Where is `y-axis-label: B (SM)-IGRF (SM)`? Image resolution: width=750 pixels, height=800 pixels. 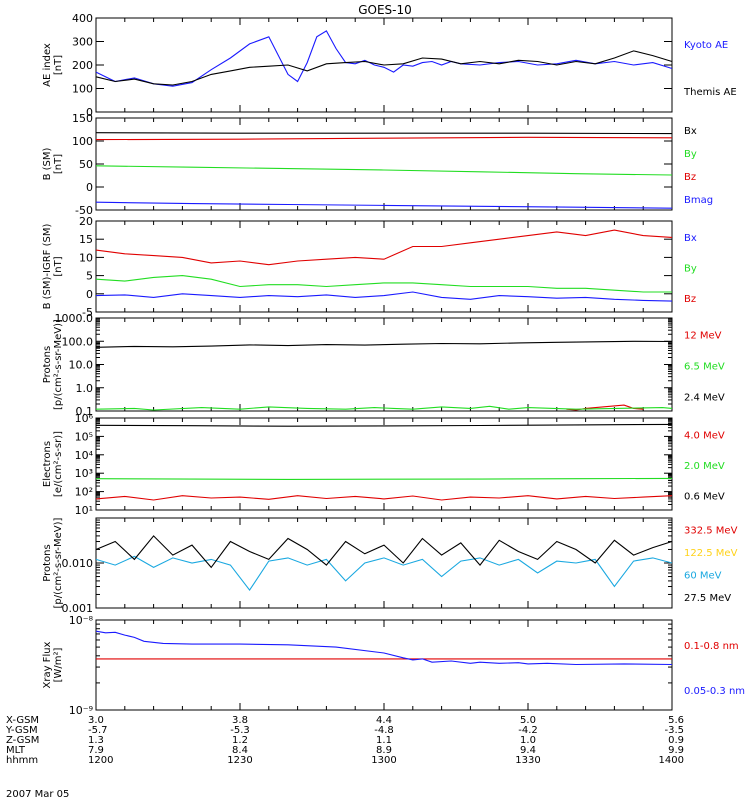 y-axis-label: B (SM)-IGRF (SM) is located at coordinates (47, 267).